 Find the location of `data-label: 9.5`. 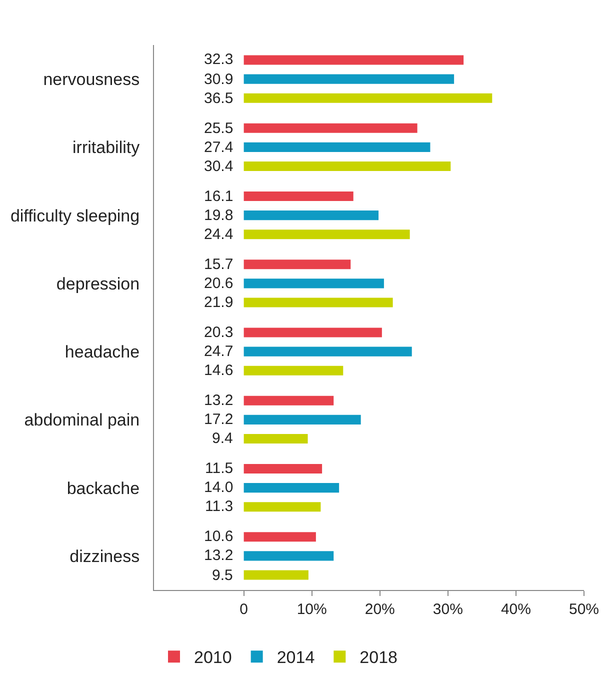

data-label: 9.5 is located at coordinates (222, 575).